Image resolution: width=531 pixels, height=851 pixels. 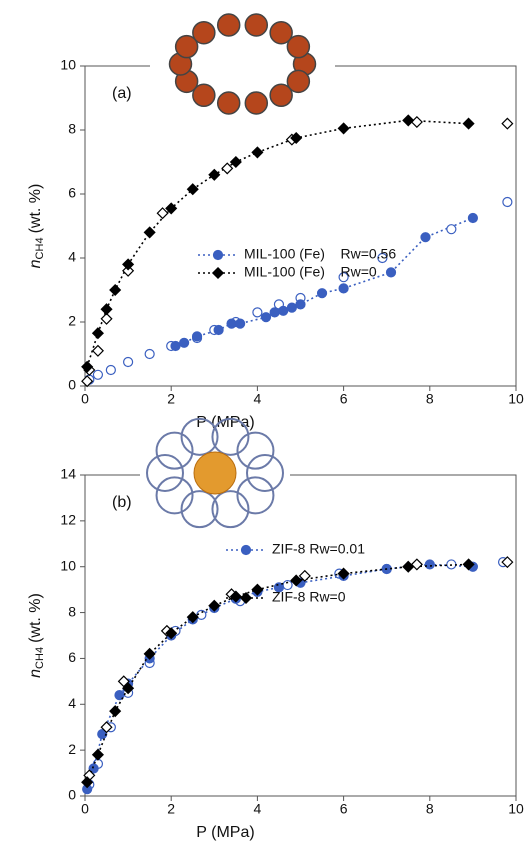 I want to click on y-tick-label: 6, so click(x=72, y=657).